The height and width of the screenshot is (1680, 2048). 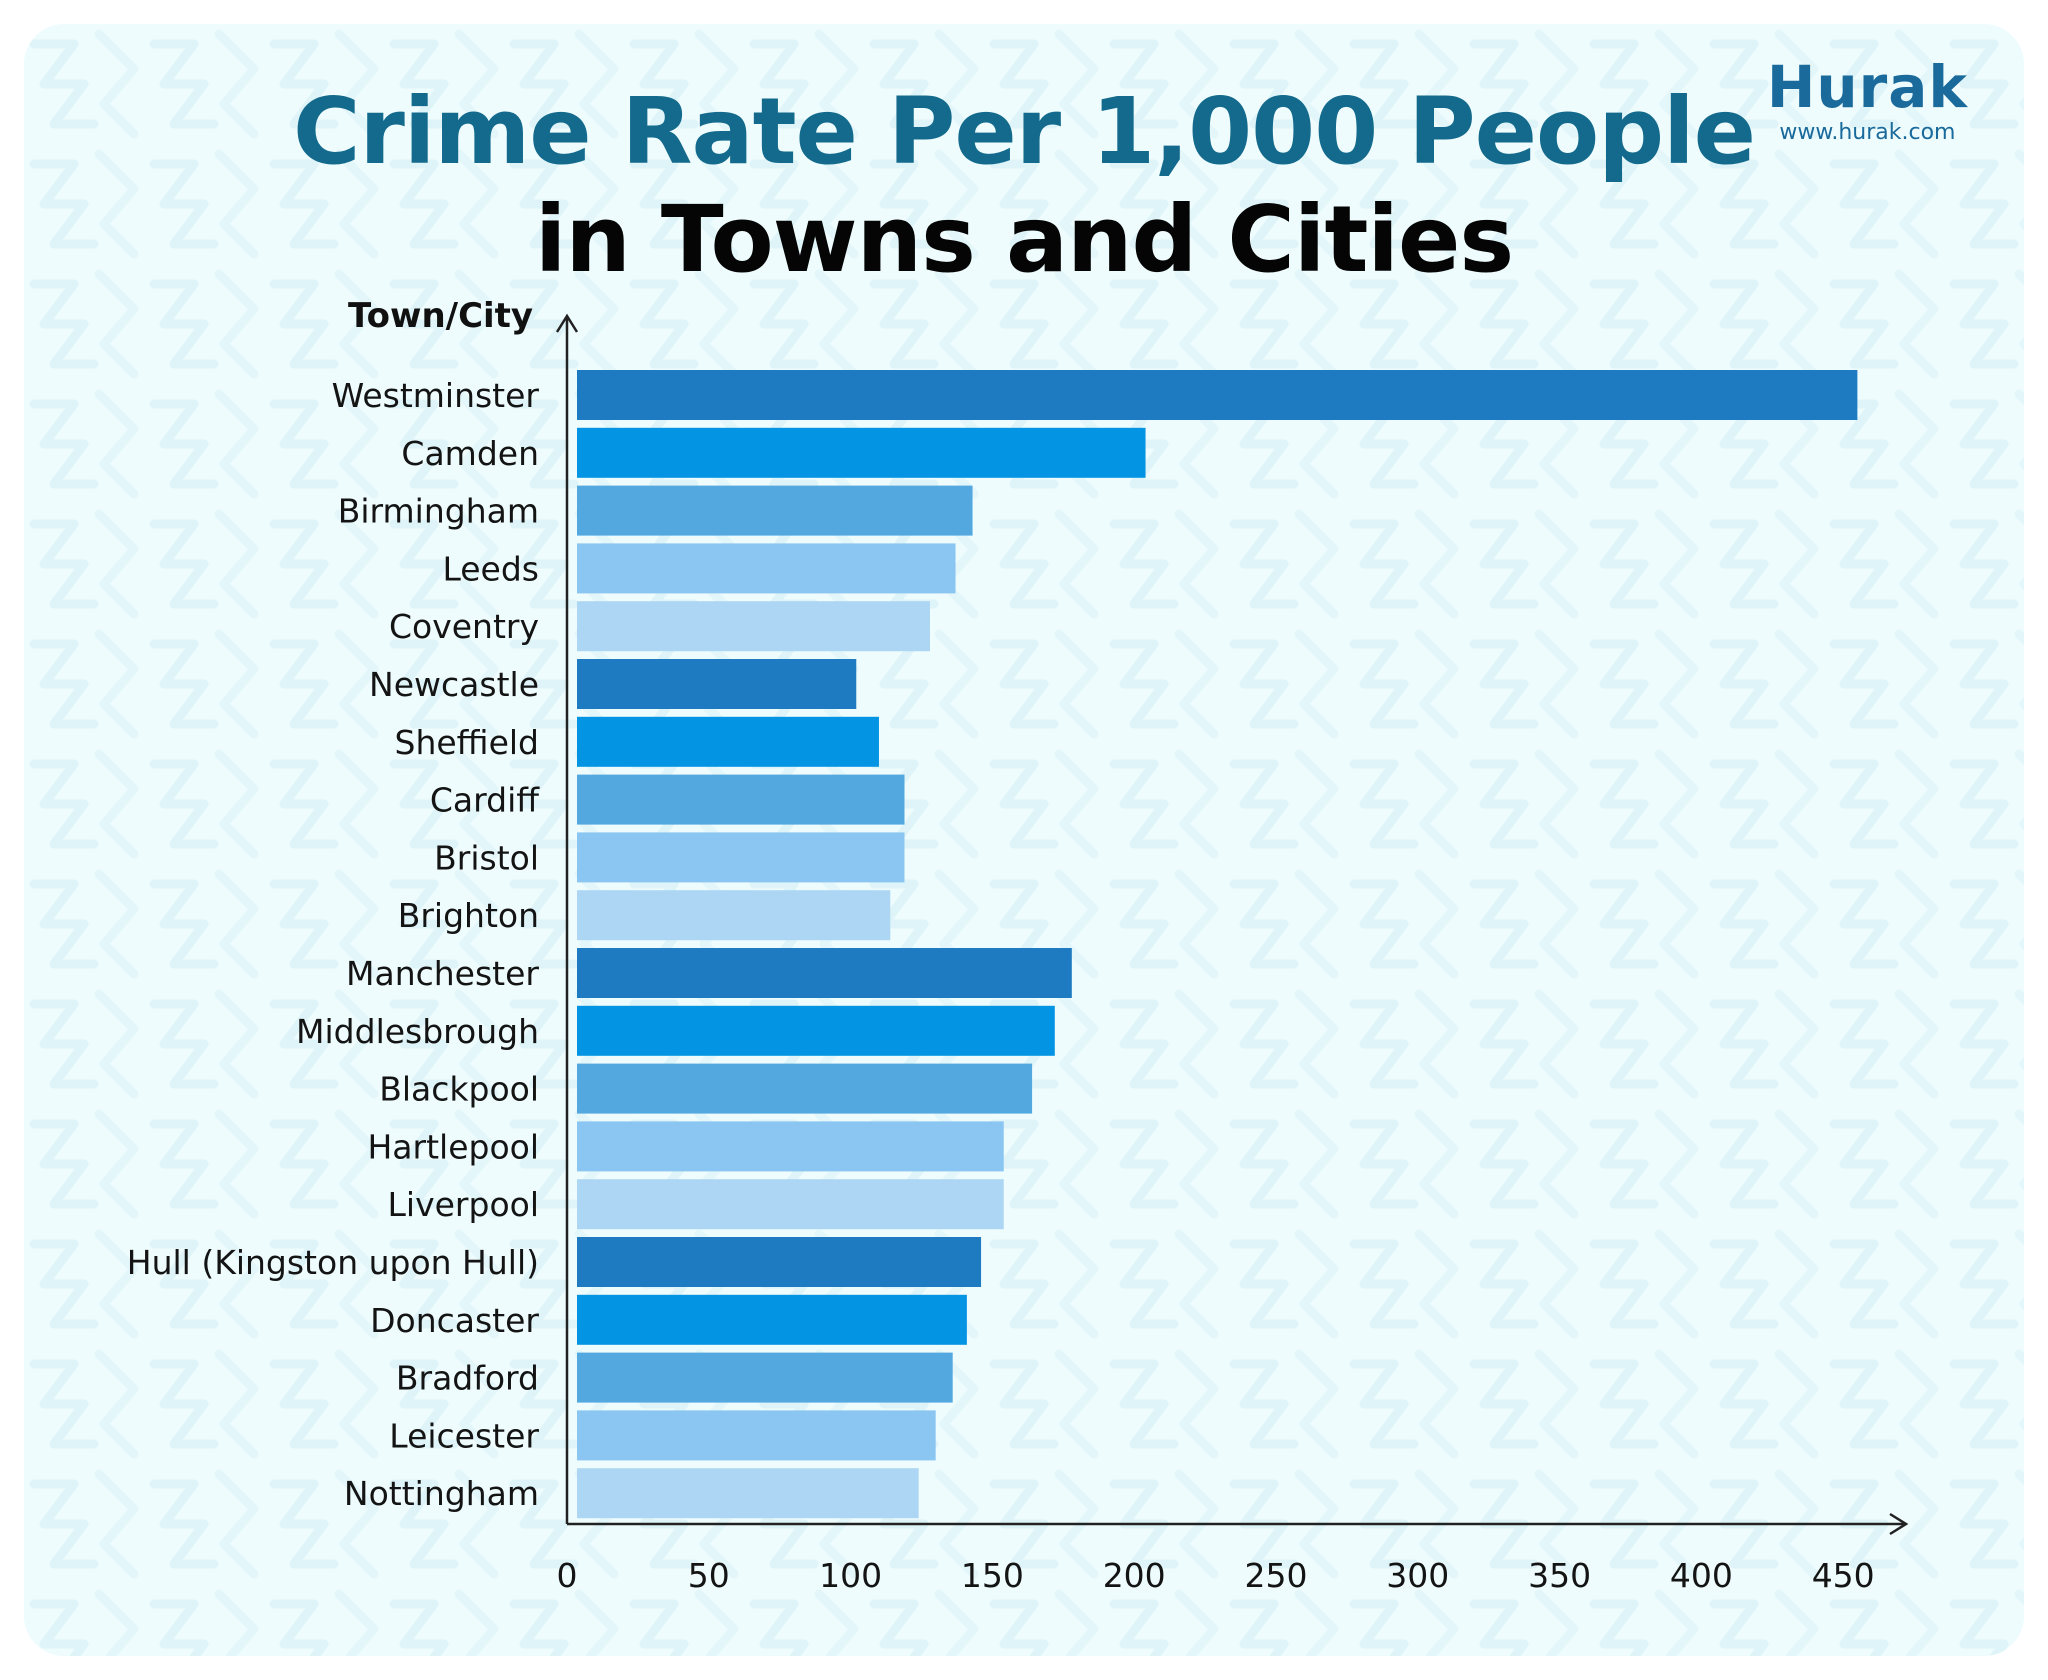 What do you see at coordinates (765, 1377) in the screenshot?
I see `bar-bradford` at bounding box center [765, 1377].